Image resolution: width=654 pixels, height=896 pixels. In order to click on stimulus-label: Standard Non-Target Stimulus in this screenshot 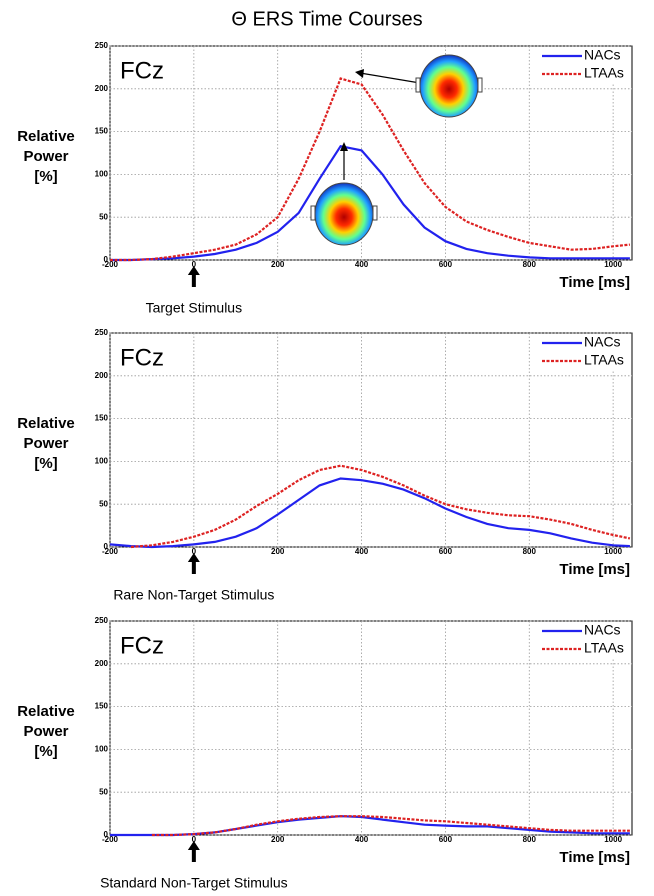, I will do `click(194, 883)`.